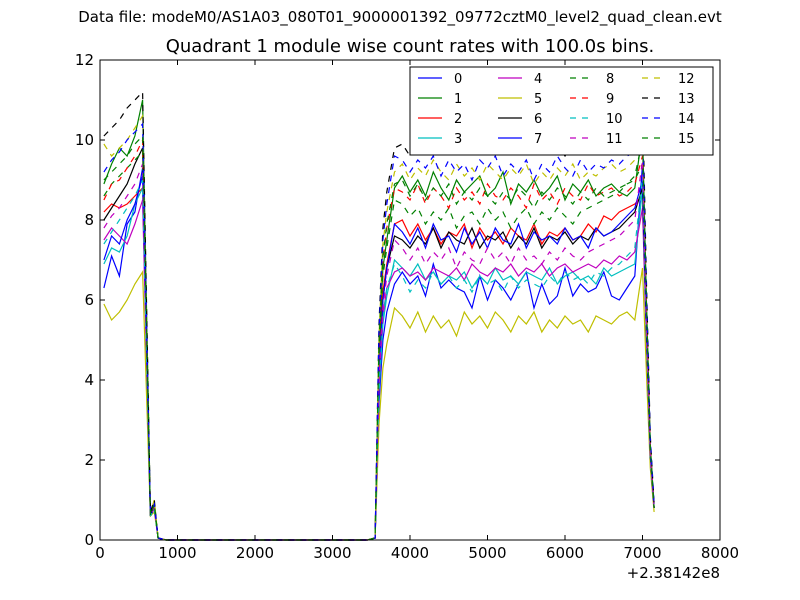  Describe the element at coordinates (89, 300) in the screenshot. I see `y-tick-label: 6` at that location.